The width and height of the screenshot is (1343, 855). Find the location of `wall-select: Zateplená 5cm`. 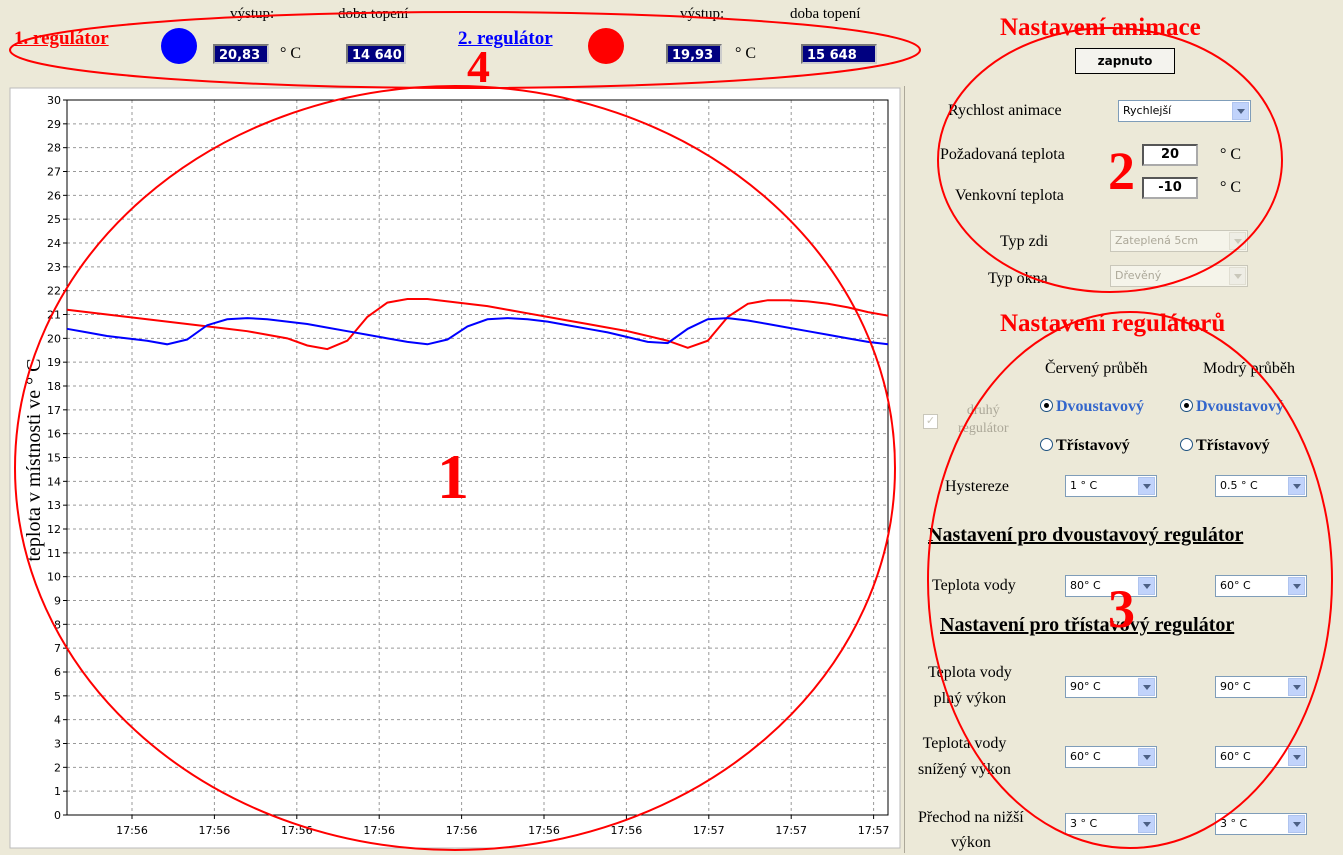

wall-select: Zateplená 5cm is located at coordinates (1179, 241).